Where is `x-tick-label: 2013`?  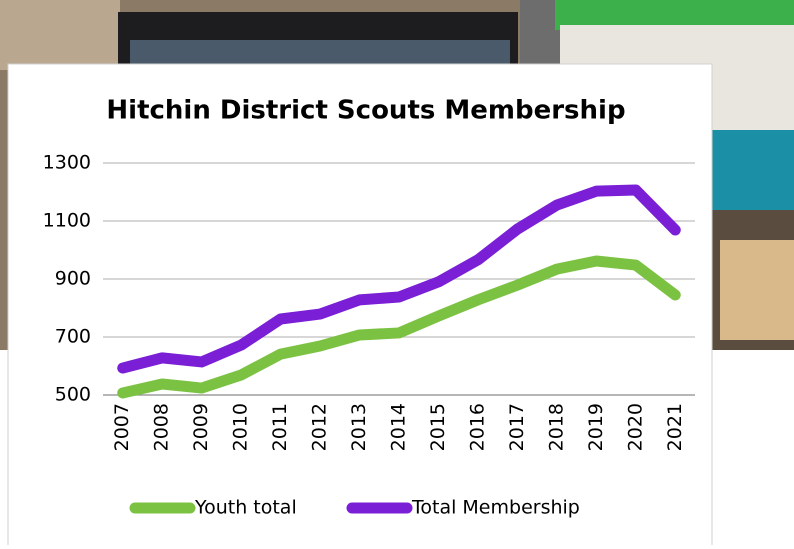 x-tick-label: 2013 is located at coordinates (359, 427).